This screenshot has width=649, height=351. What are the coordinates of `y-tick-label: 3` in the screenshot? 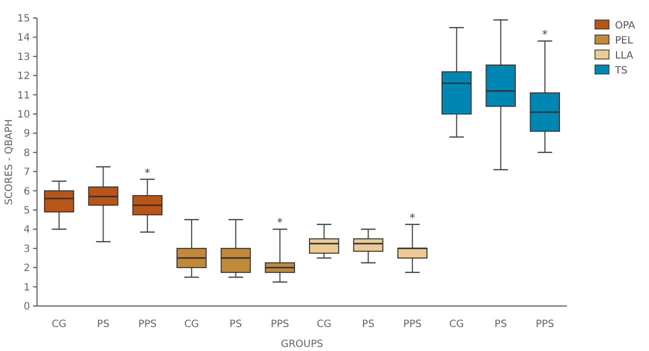 It's located at (27, 249).